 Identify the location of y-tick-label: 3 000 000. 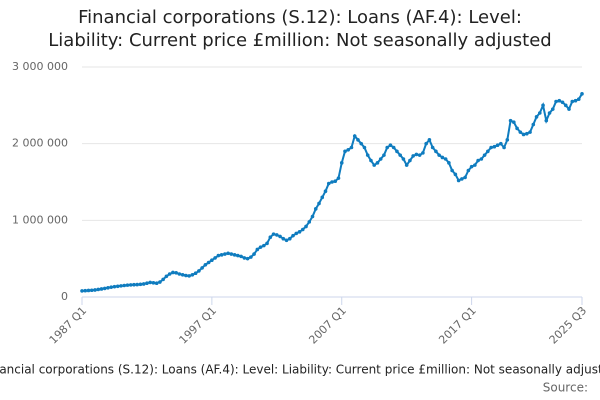
(40, 66).